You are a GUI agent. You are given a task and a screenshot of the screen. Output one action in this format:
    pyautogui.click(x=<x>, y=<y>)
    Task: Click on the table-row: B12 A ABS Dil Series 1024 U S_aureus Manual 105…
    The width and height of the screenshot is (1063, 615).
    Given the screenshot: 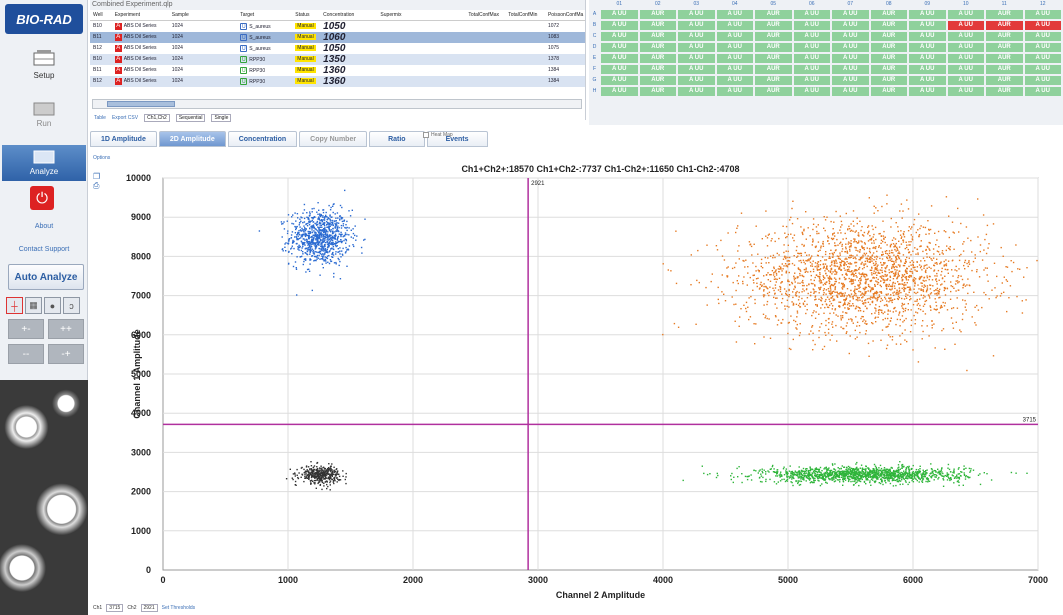 What is the action you would take?
    pyautogui.click(x=337, y=48)
    